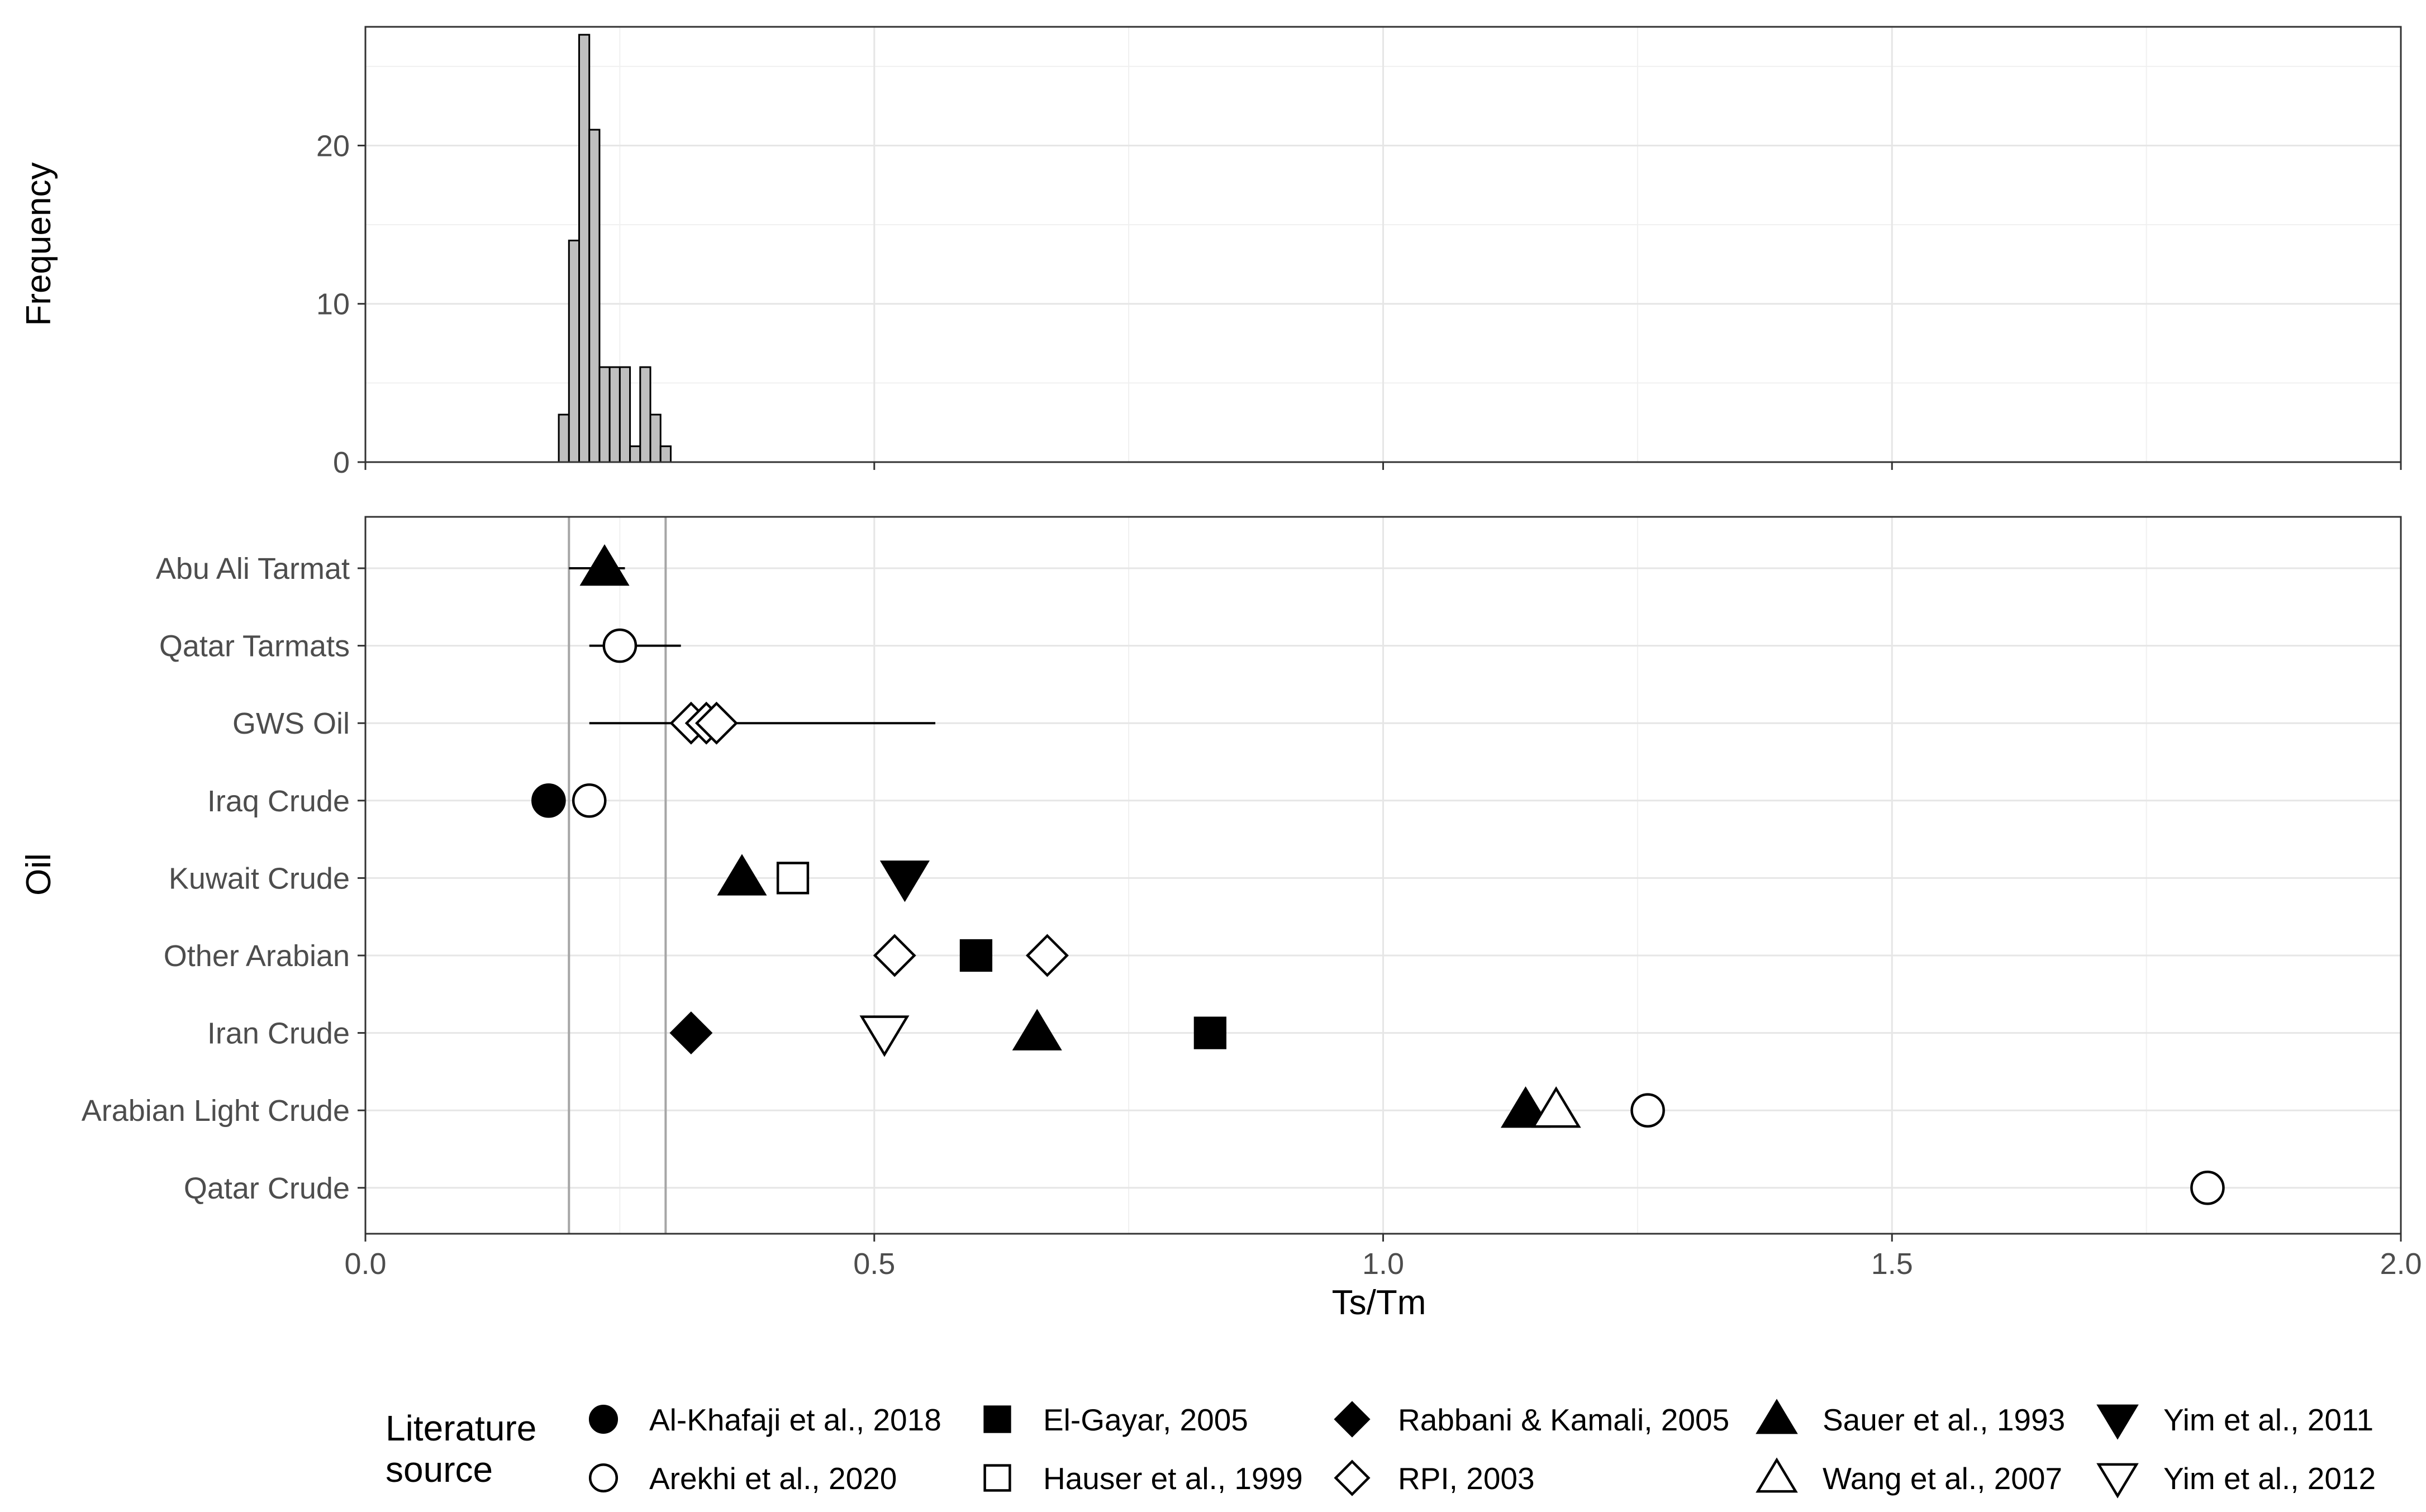  Describe the element at coordinates (1944, 1419) in the screenshot. I see `legend-label: Sauer et al., 1993` at that location.